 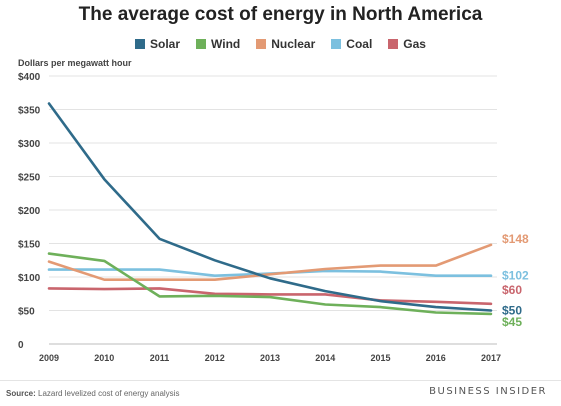 I want to click on y-tick-label-200: $200, so click(x=29, y=211).